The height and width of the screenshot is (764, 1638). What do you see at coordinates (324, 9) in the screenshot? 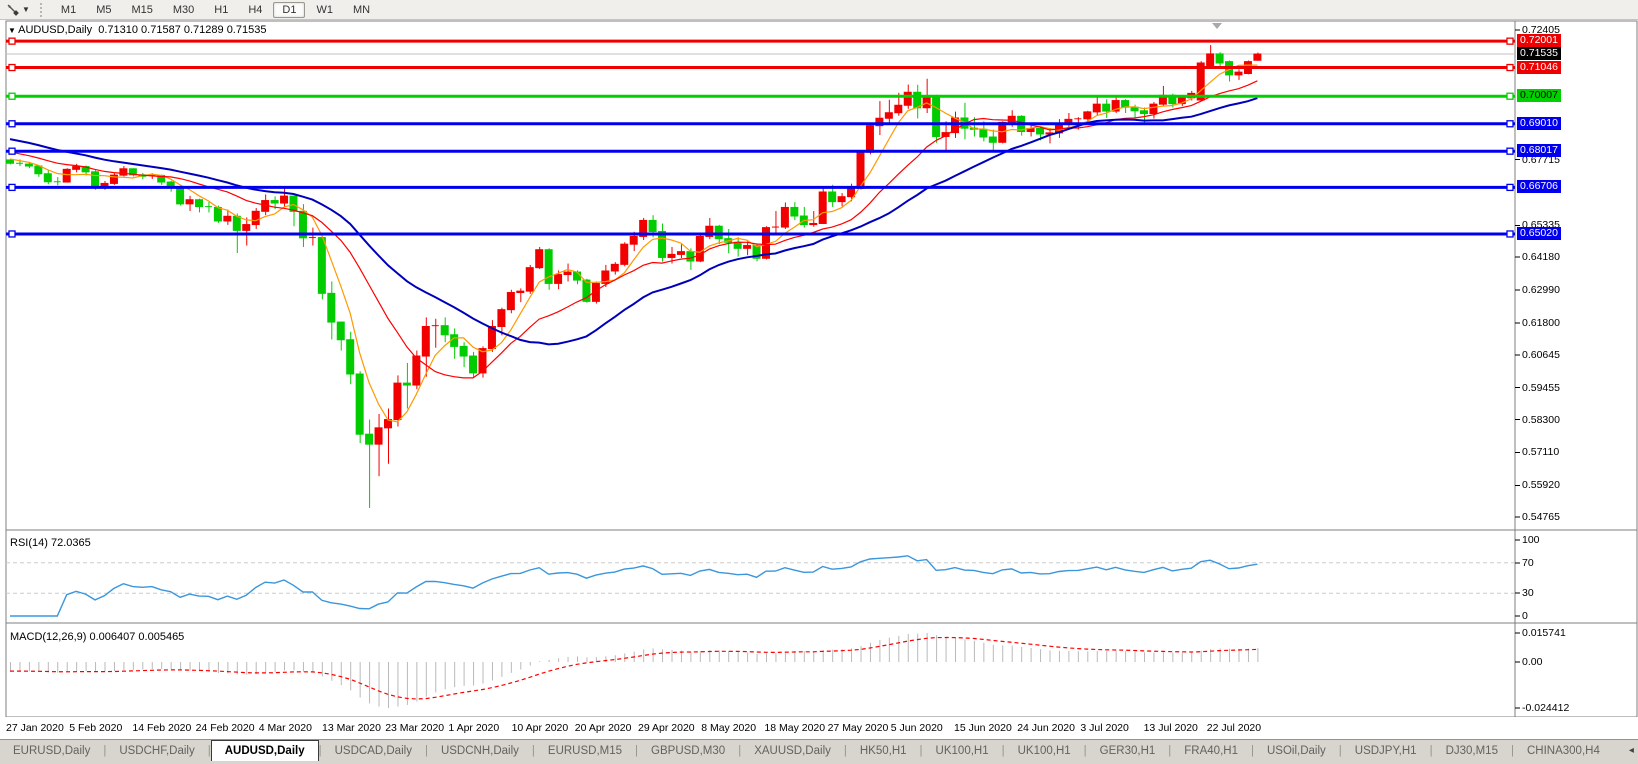
I see `period-button-W1: W1` at bounding box center [324, 9].